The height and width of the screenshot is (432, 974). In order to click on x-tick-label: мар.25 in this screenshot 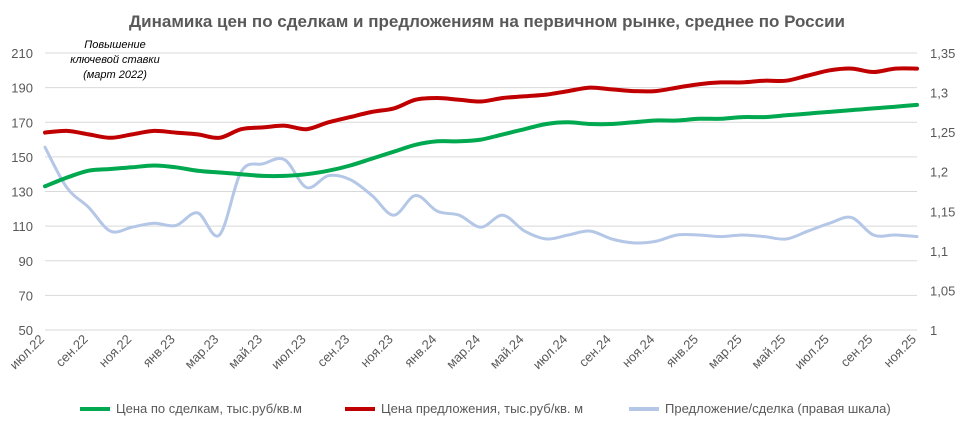, I will do `click(725, 352)`.